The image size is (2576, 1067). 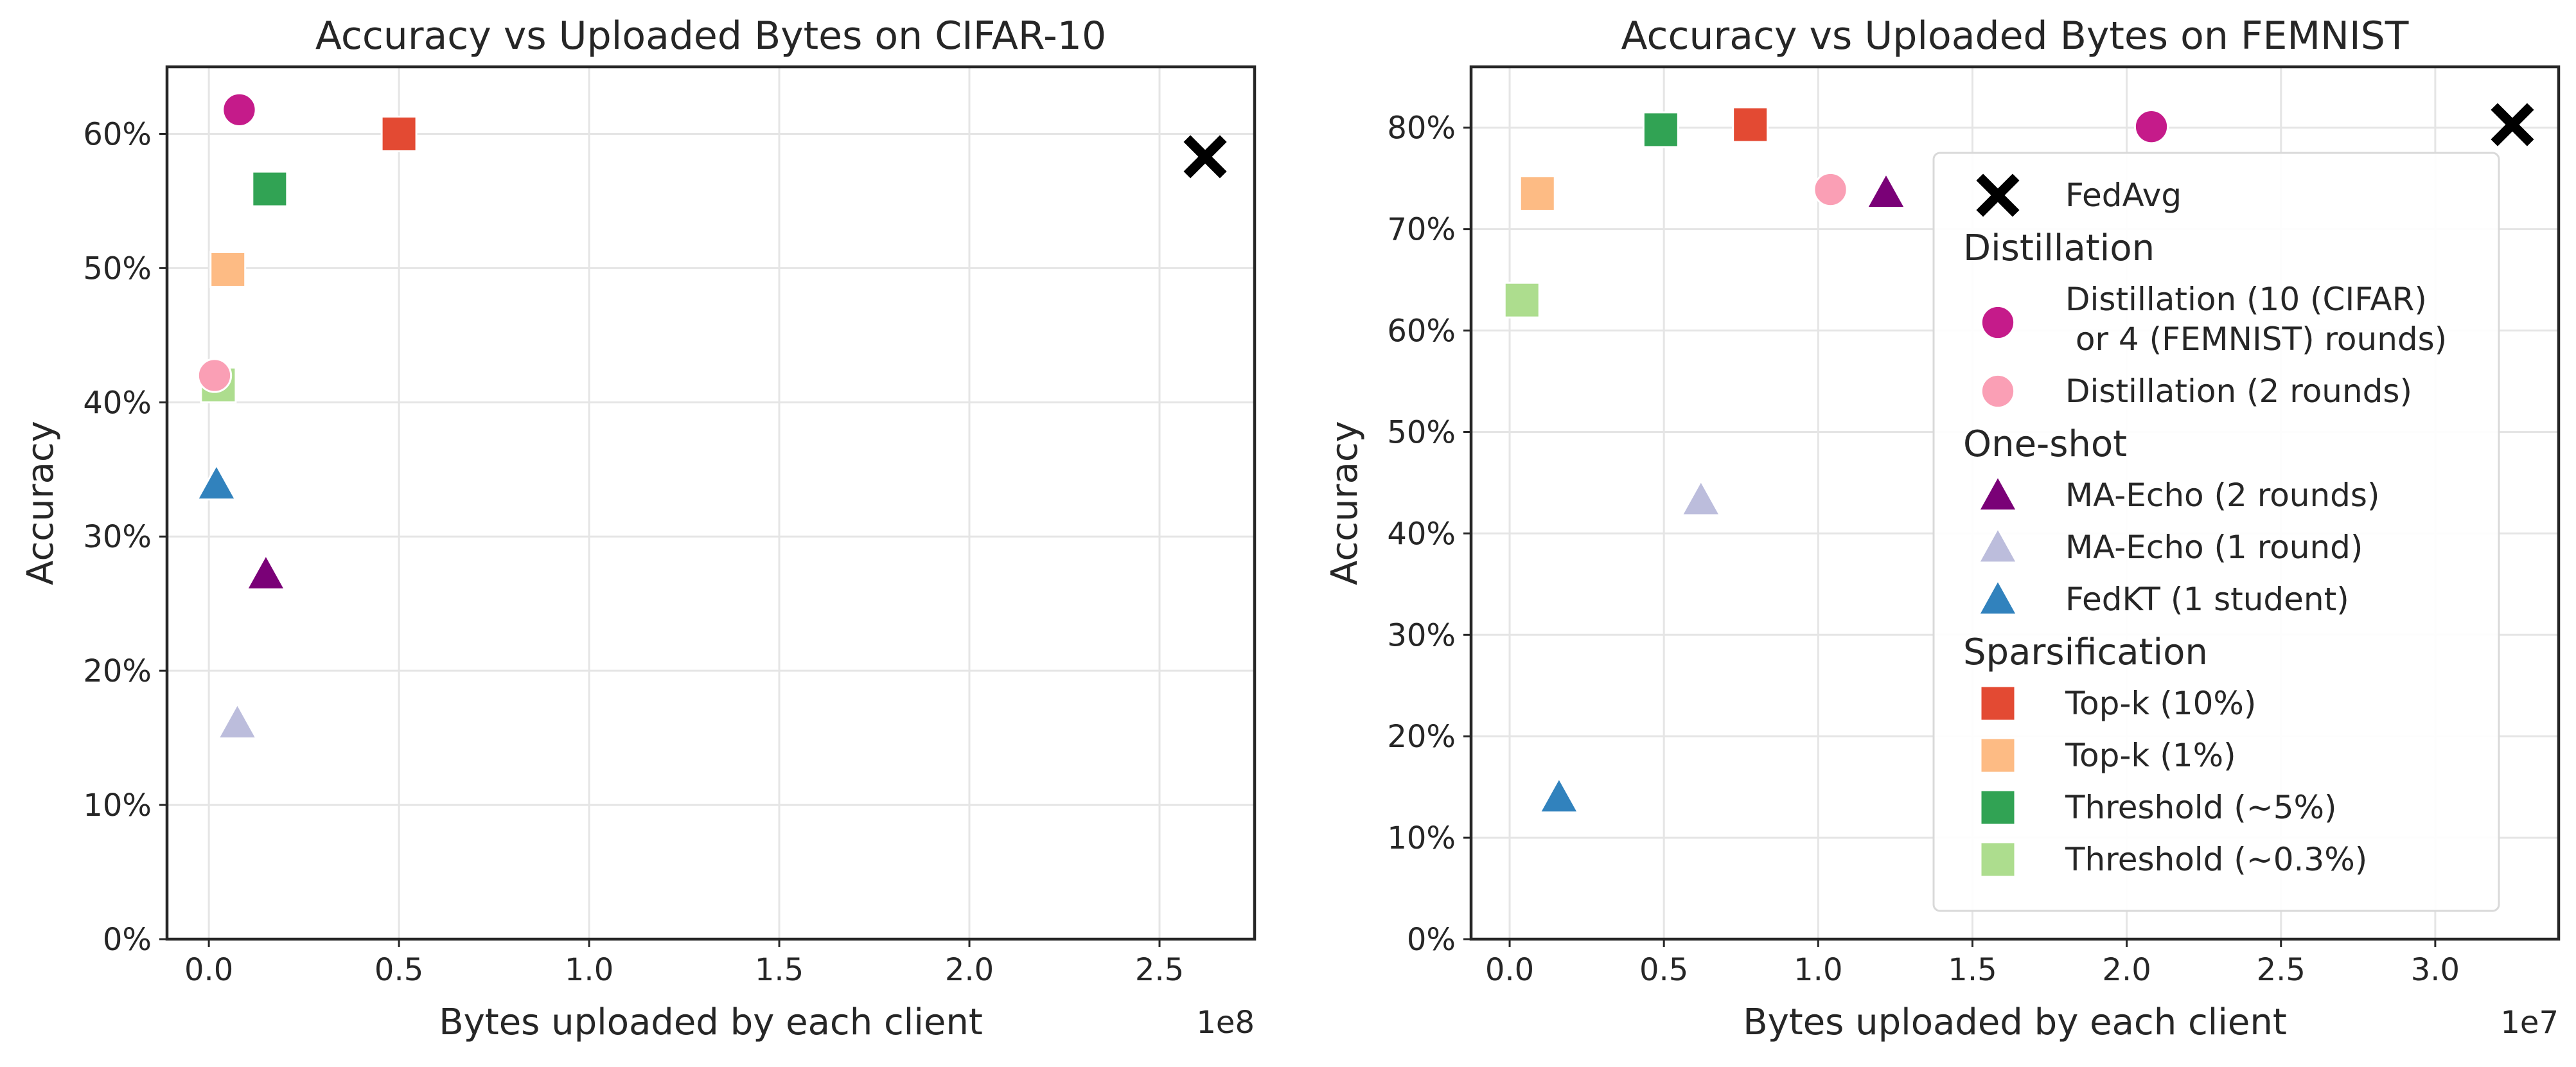 I want to click on legend-label-line: MA-Echo (2 rounds), so click(x=2222, y=495).